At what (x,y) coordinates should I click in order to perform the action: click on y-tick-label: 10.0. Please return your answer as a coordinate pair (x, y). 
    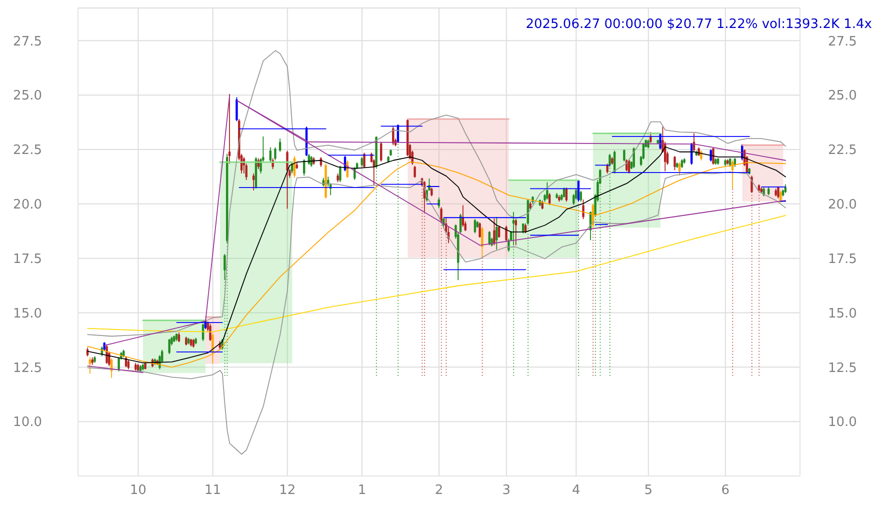
    Looking at the image, I should click on (27, 422).